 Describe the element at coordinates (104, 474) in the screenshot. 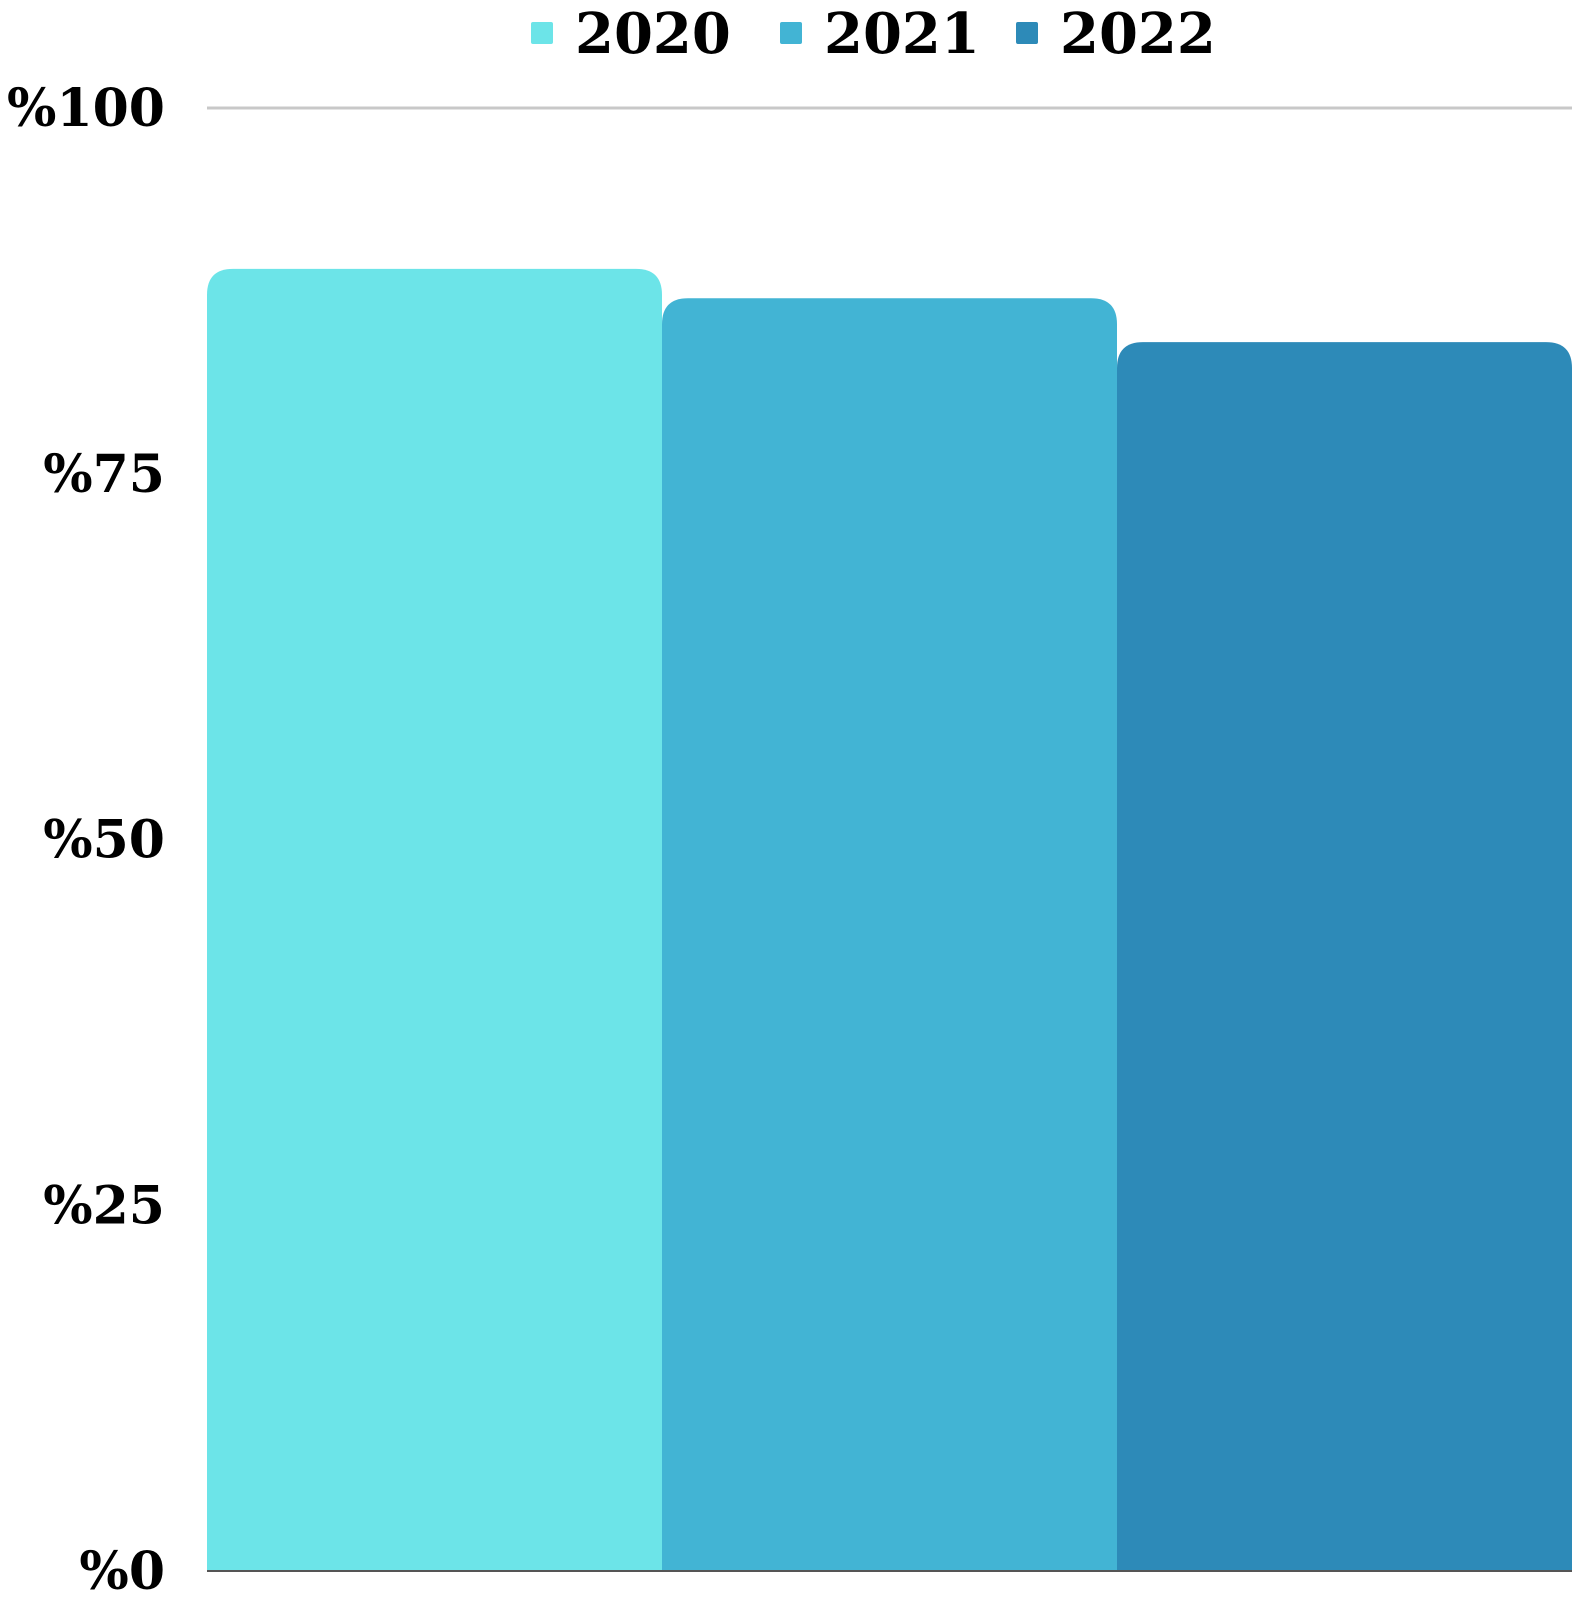

I see `y-tick-label: %75` at that location.